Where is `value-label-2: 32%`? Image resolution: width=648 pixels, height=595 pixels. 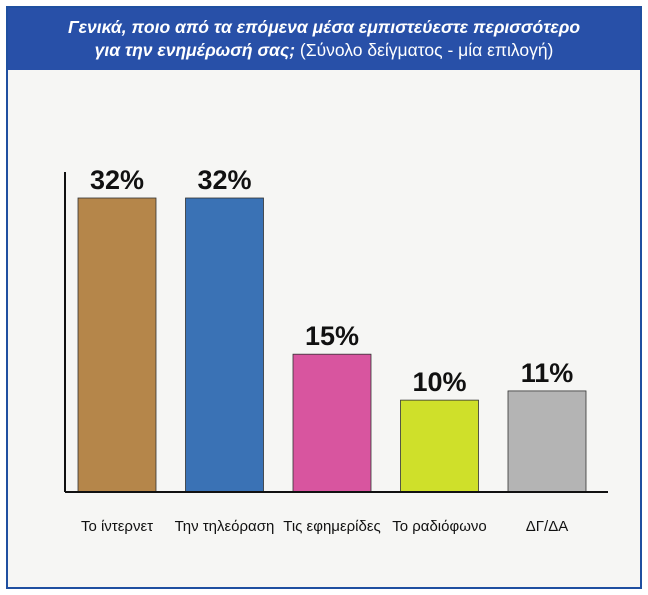 value-label-2: 32% is located at coordinates (224, 180).